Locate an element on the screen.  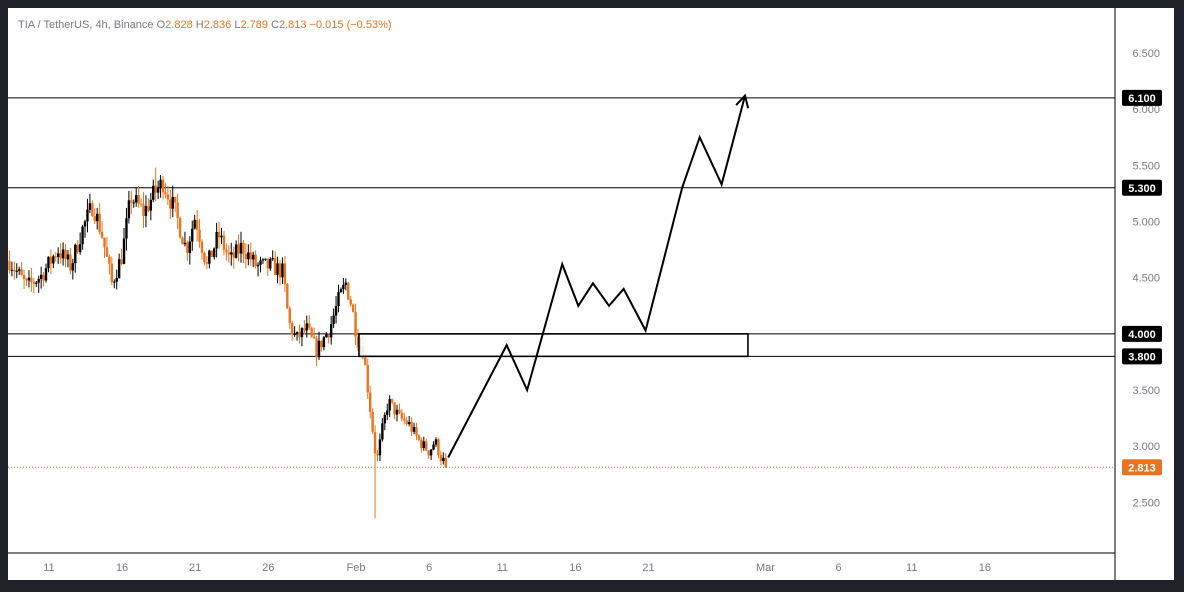
x-tick-label: 16 is located at coordinates (122, 568).